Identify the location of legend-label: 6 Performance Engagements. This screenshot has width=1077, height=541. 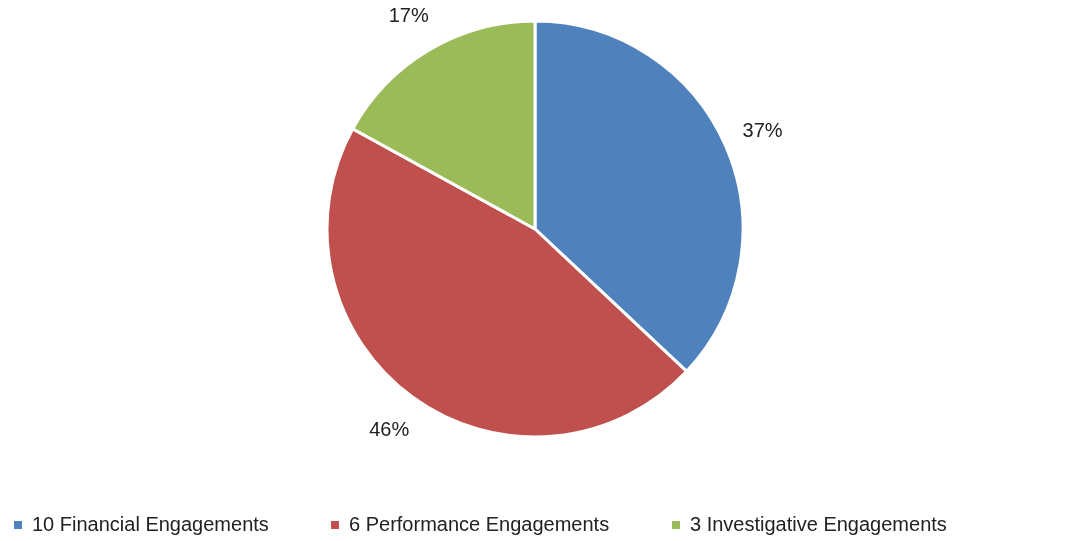
(479, 524).